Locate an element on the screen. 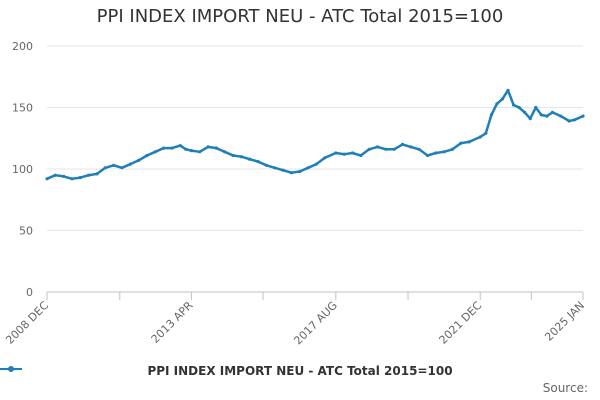 This screenshot has width=600, height=400. x-tick-label: 2008 DEC is located at coordinates (27, 323).